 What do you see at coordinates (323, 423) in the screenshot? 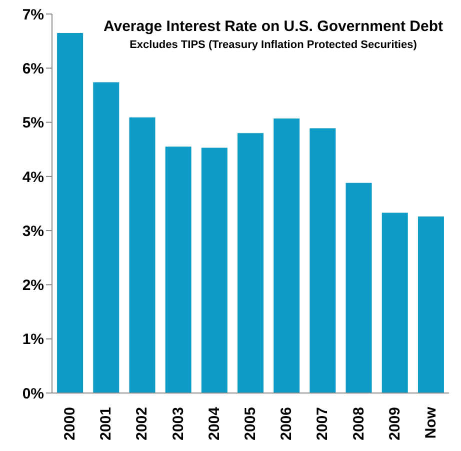
I see `x-tick-label: 2007` at bounding box center [323, 423].